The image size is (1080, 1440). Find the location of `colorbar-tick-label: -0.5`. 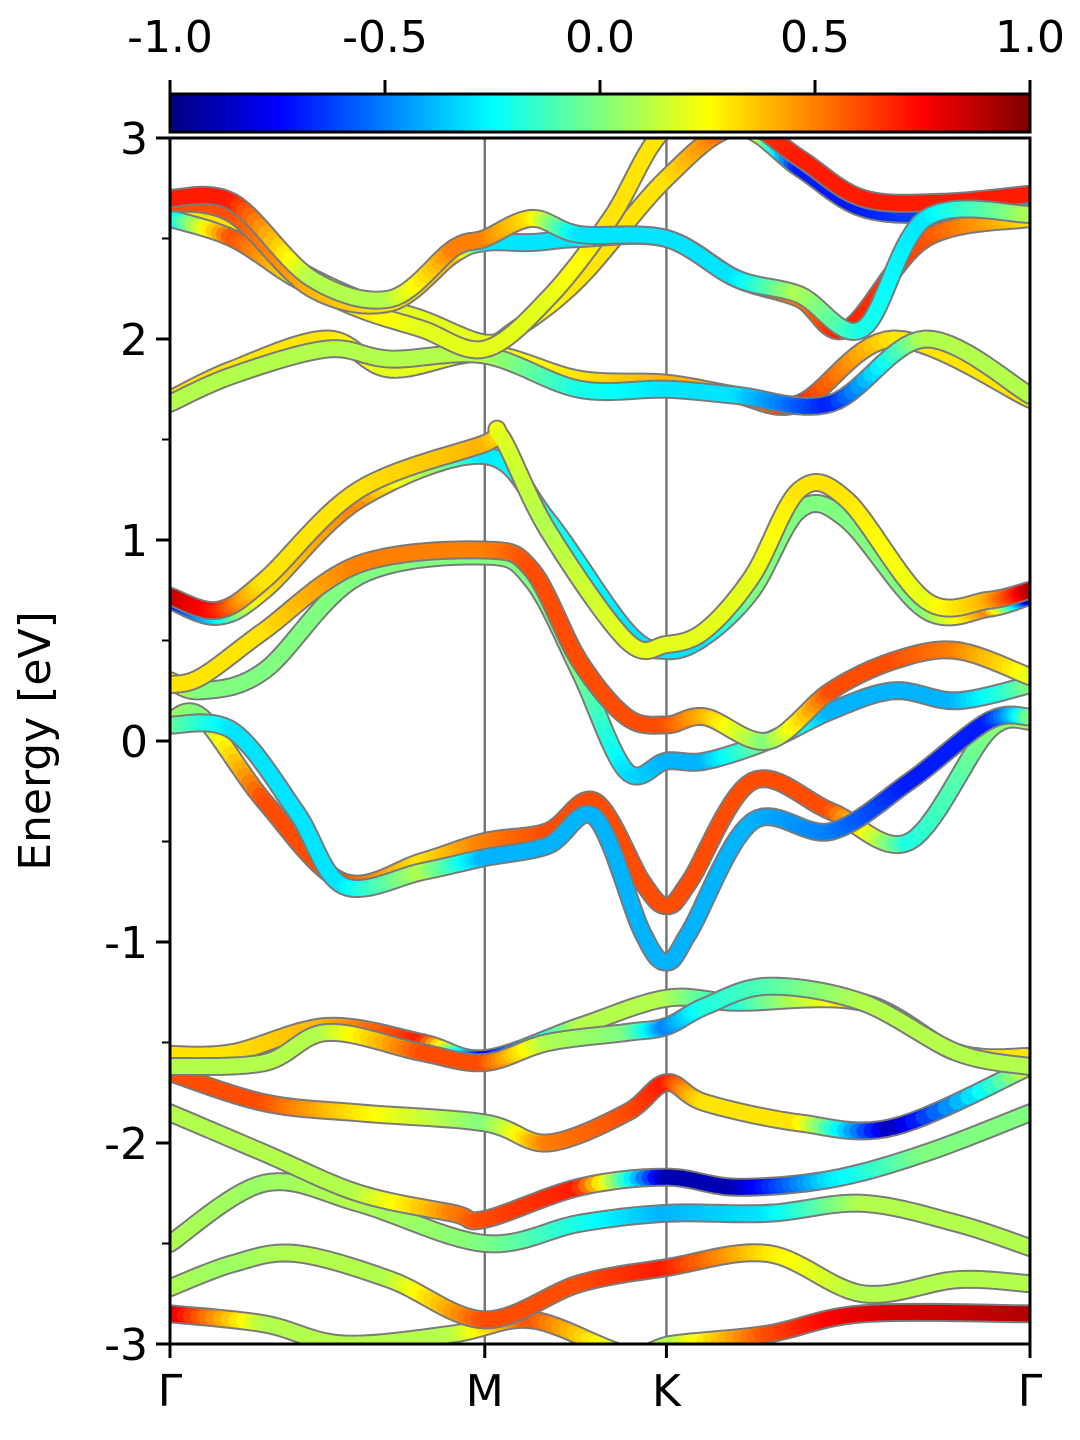

colorbar-tick-label: -0.5 is located at coordinates (385, 37).